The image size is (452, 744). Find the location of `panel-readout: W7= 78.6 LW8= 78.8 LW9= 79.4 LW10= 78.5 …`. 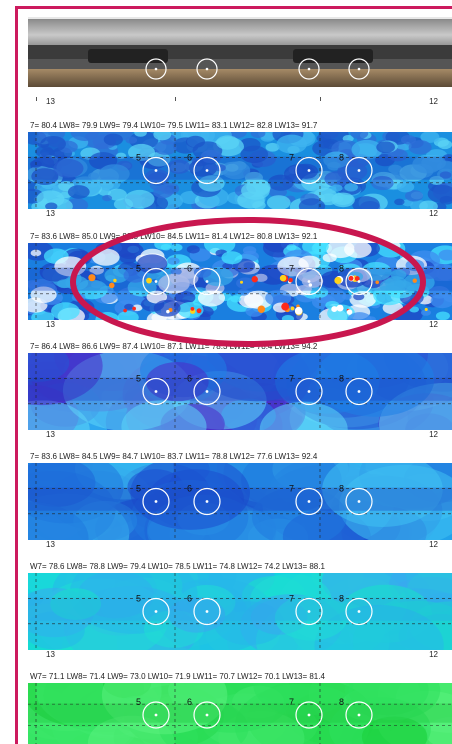

panel-readout: W7= 78.6 LW8= 78.8 LW9= 79.4 LW10= 78.5 … is located at coordinates (240, 566).